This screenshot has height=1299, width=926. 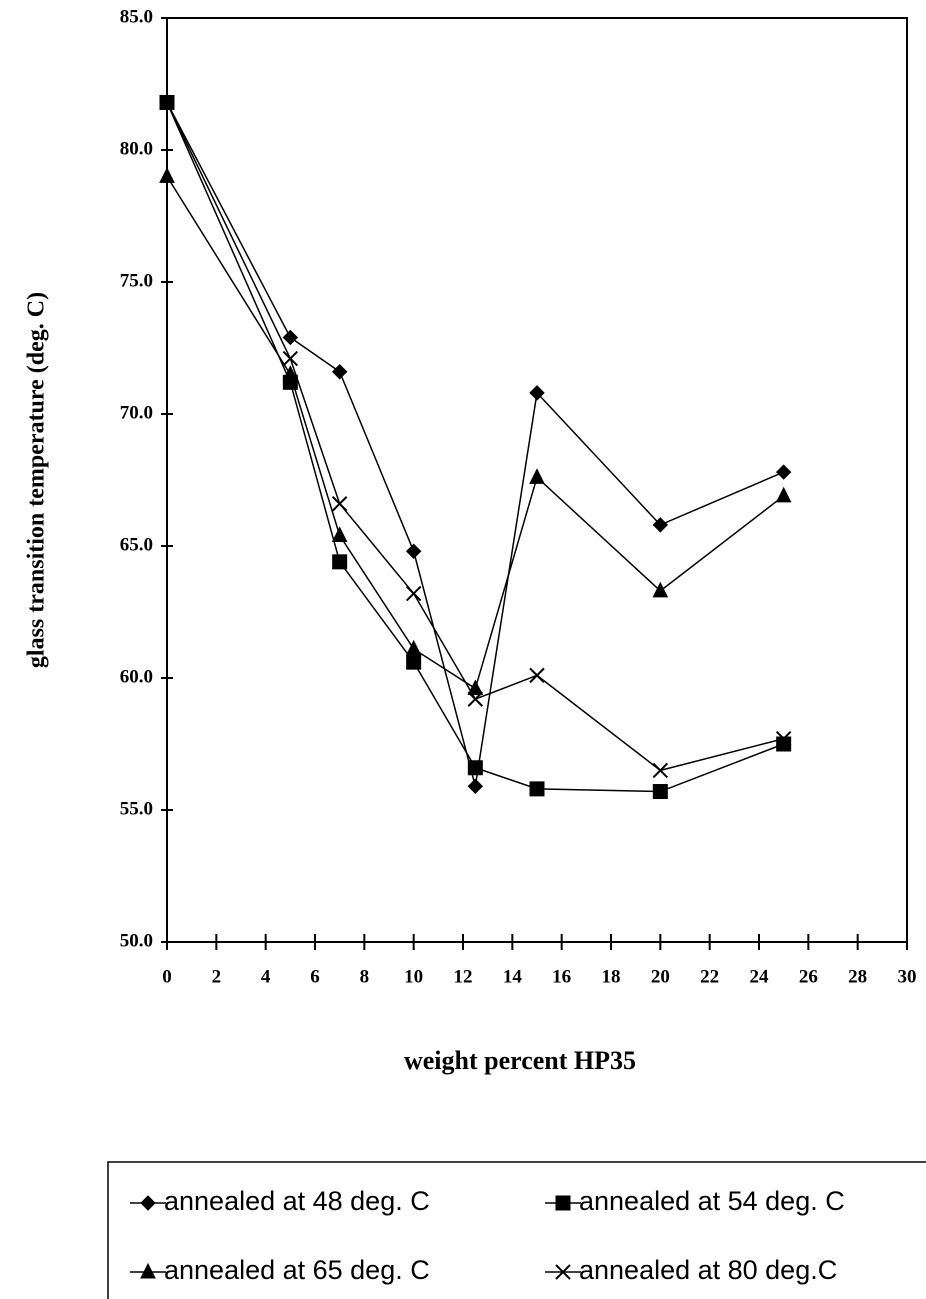 I want to click on x-tick-label: 4, so click(x=266, y=976).